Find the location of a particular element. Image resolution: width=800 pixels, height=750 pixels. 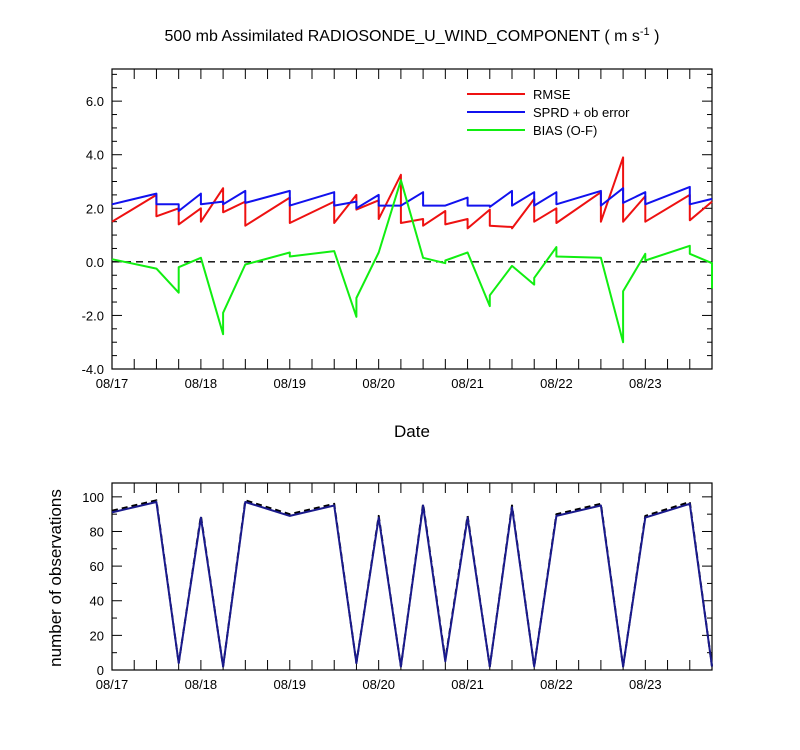

lower-y-tick-label: 20 is located at coordinates (97, 635).